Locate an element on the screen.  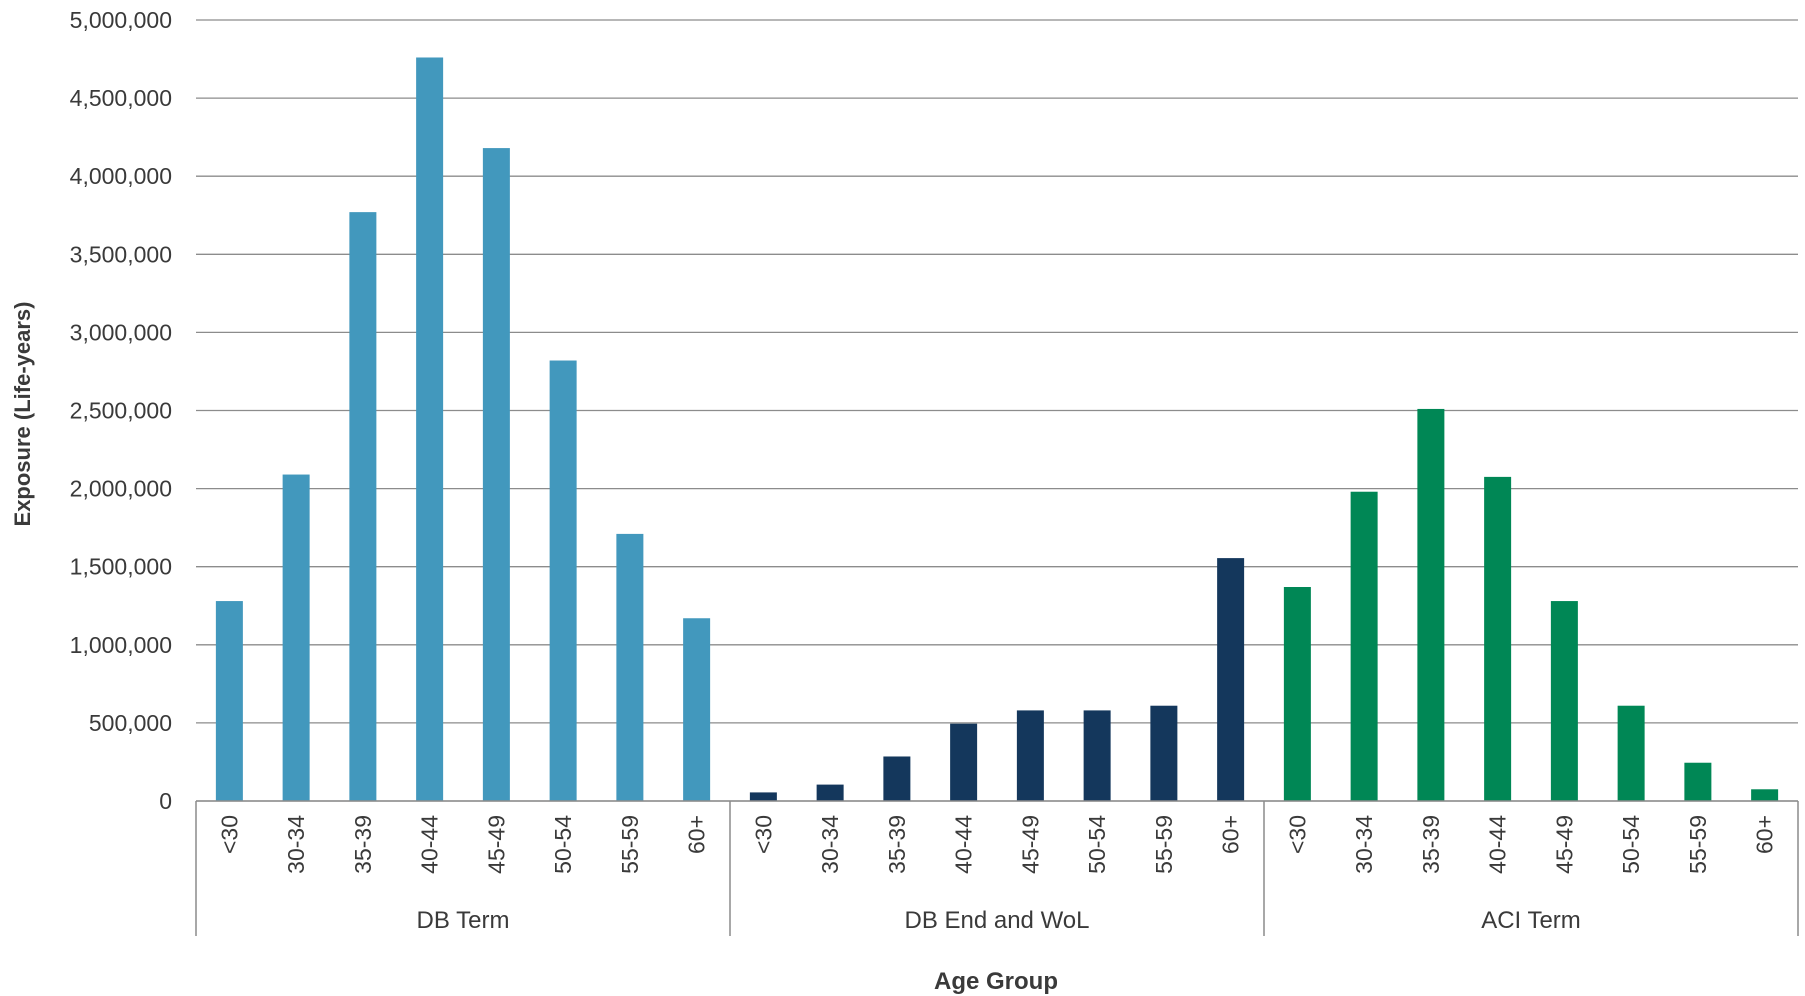
y-tick-label: 3,500,000 is located at coordinates (121, 254).